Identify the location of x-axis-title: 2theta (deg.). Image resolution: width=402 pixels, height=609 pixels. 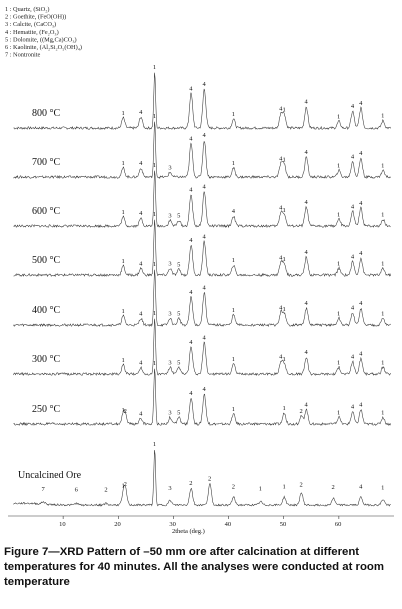
(188, 531).